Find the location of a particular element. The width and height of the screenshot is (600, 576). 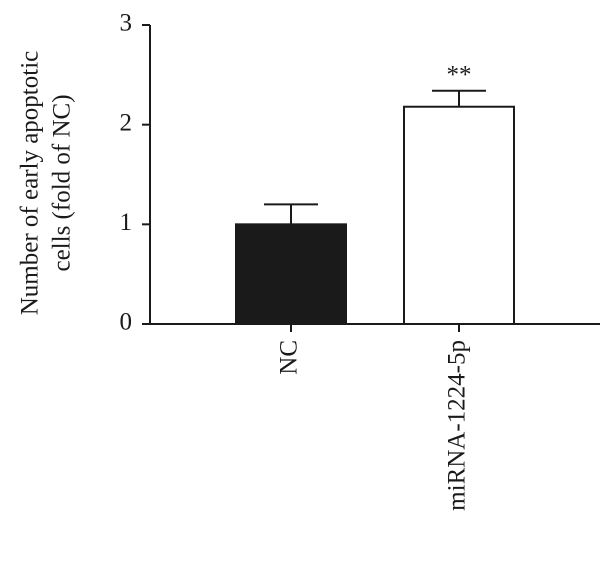

y-tick-label: 2 is located at coordinates (126, 122).